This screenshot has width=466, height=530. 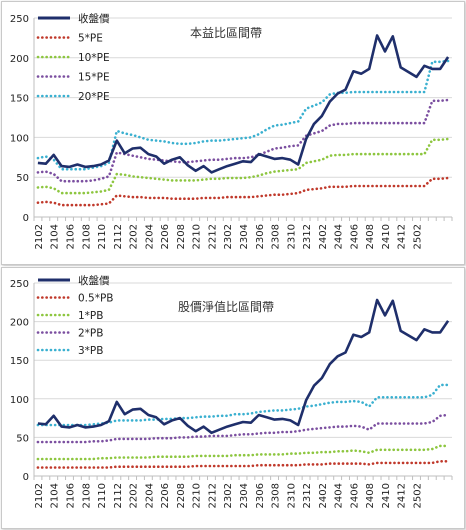 I want to click on legend-label: 0.5*PB, so click(x=95, y=299).